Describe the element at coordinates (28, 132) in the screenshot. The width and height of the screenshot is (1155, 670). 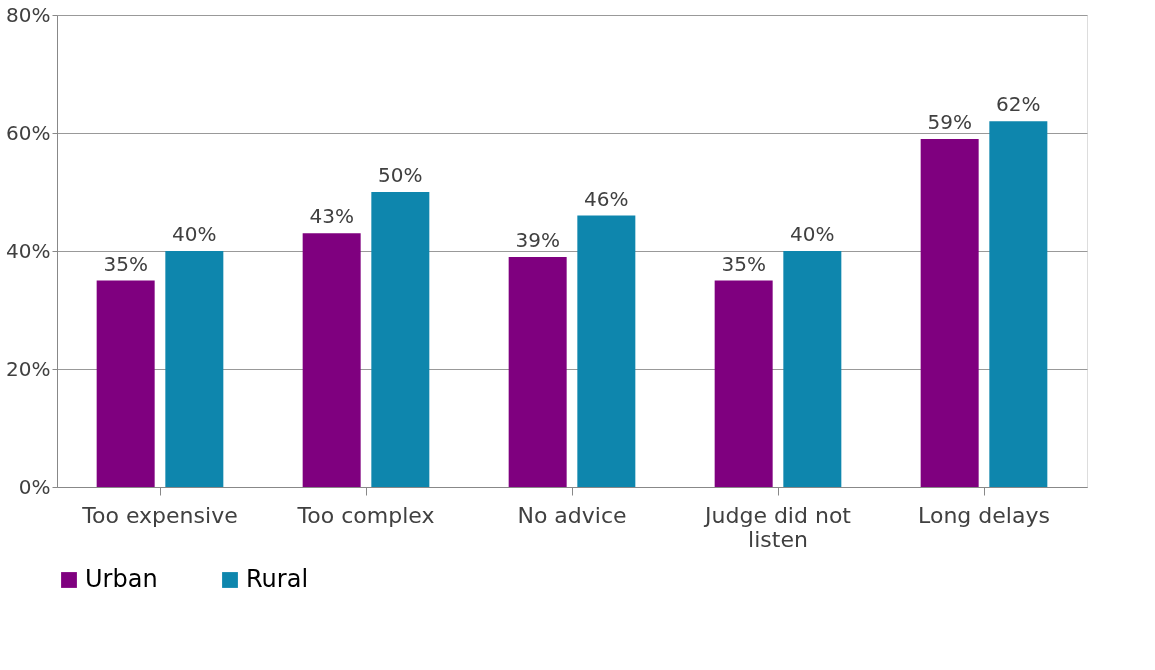
I see `y-tick-label: 60%` at that location.